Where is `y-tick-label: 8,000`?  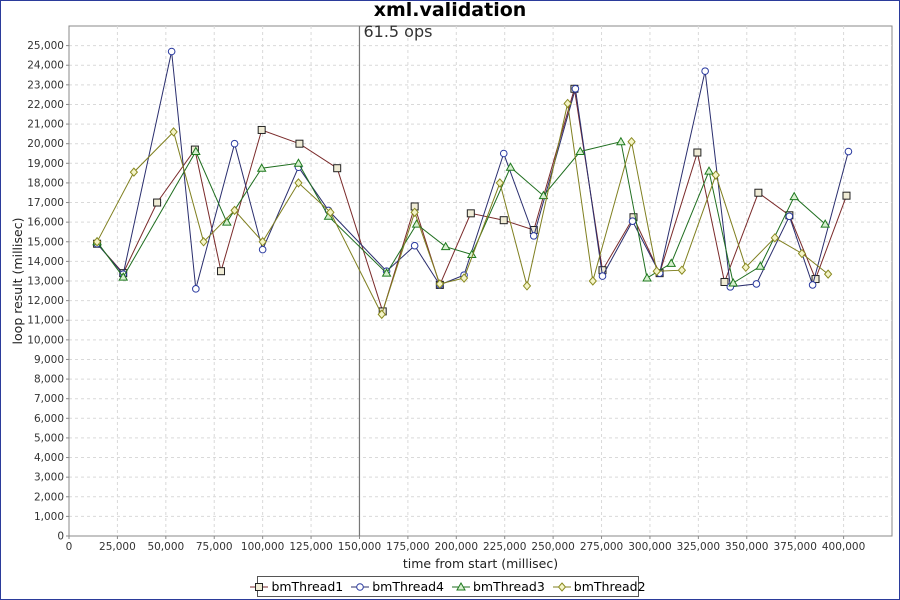 y-tick-label: 8,000 is located at coordinates (49, 380).